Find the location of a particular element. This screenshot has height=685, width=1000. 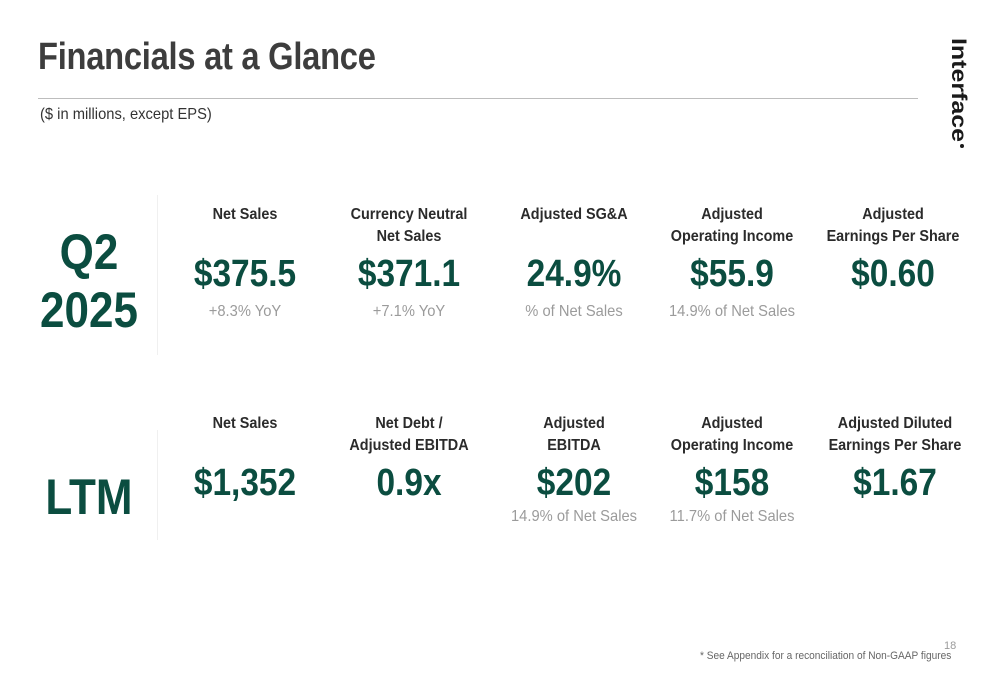

title-divider is located at coordinates (478, 98).